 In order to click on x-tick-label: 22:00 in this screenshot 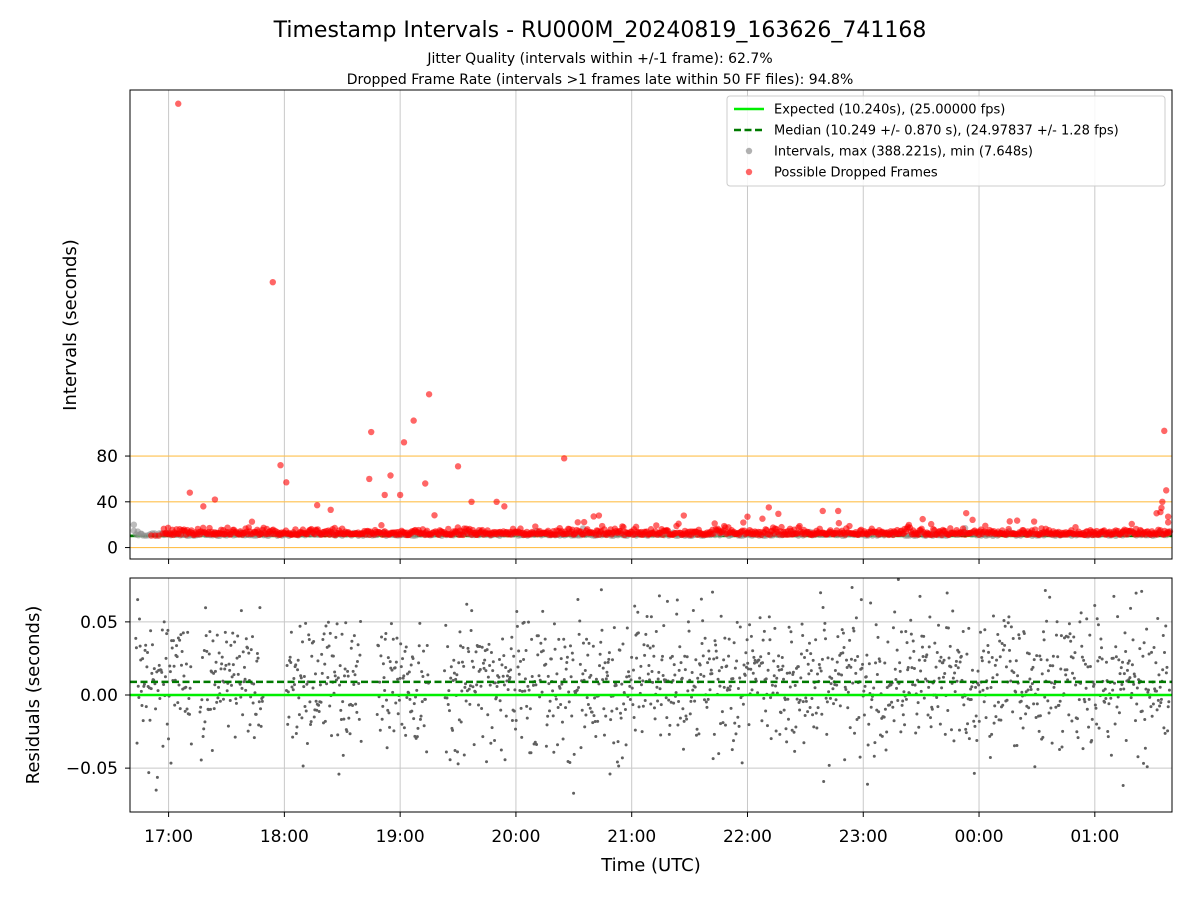, I will do `click(747, 837)`.